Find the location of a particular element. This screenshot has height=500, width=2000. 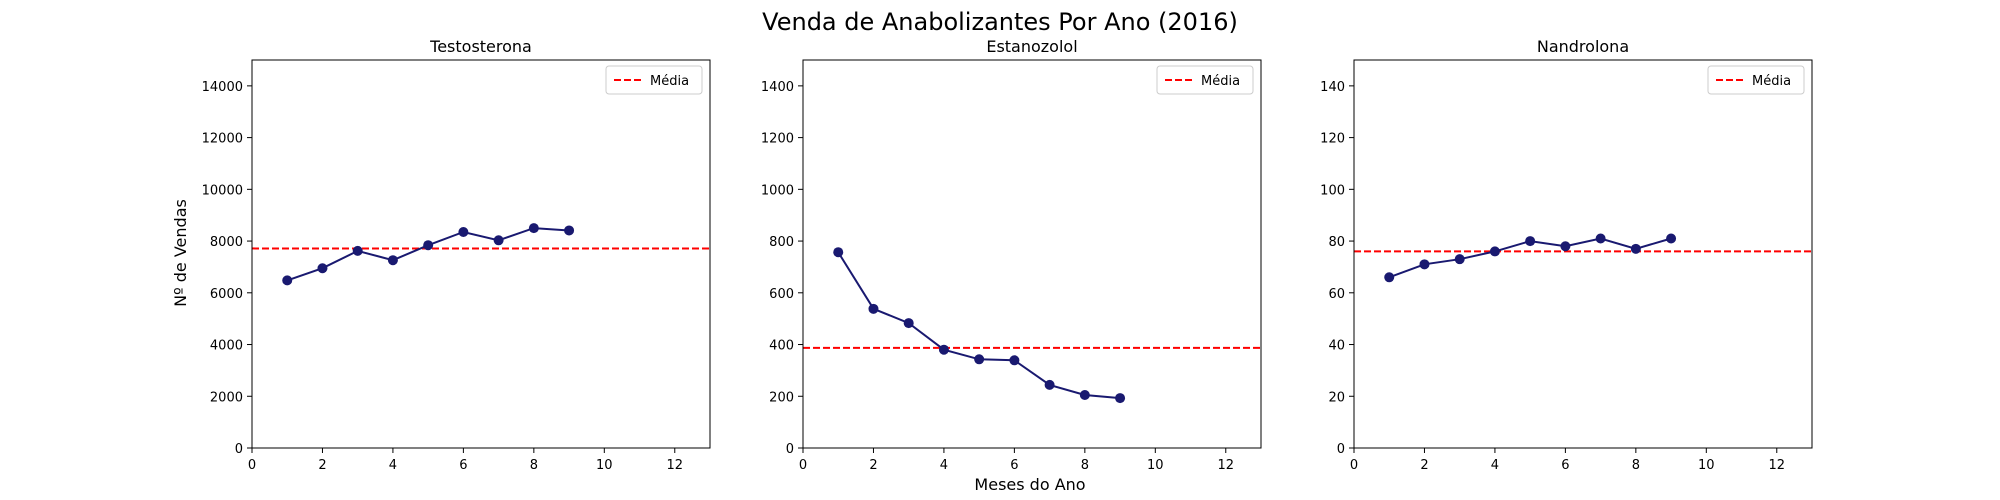

y-tick-label: 1000 is located at coordinates (777, 190).